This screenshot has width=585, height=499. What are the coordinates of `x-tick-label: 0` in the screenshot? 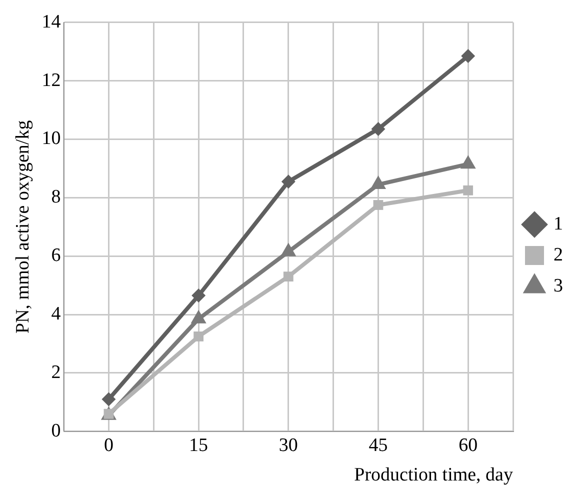 It's located at (109, 445).